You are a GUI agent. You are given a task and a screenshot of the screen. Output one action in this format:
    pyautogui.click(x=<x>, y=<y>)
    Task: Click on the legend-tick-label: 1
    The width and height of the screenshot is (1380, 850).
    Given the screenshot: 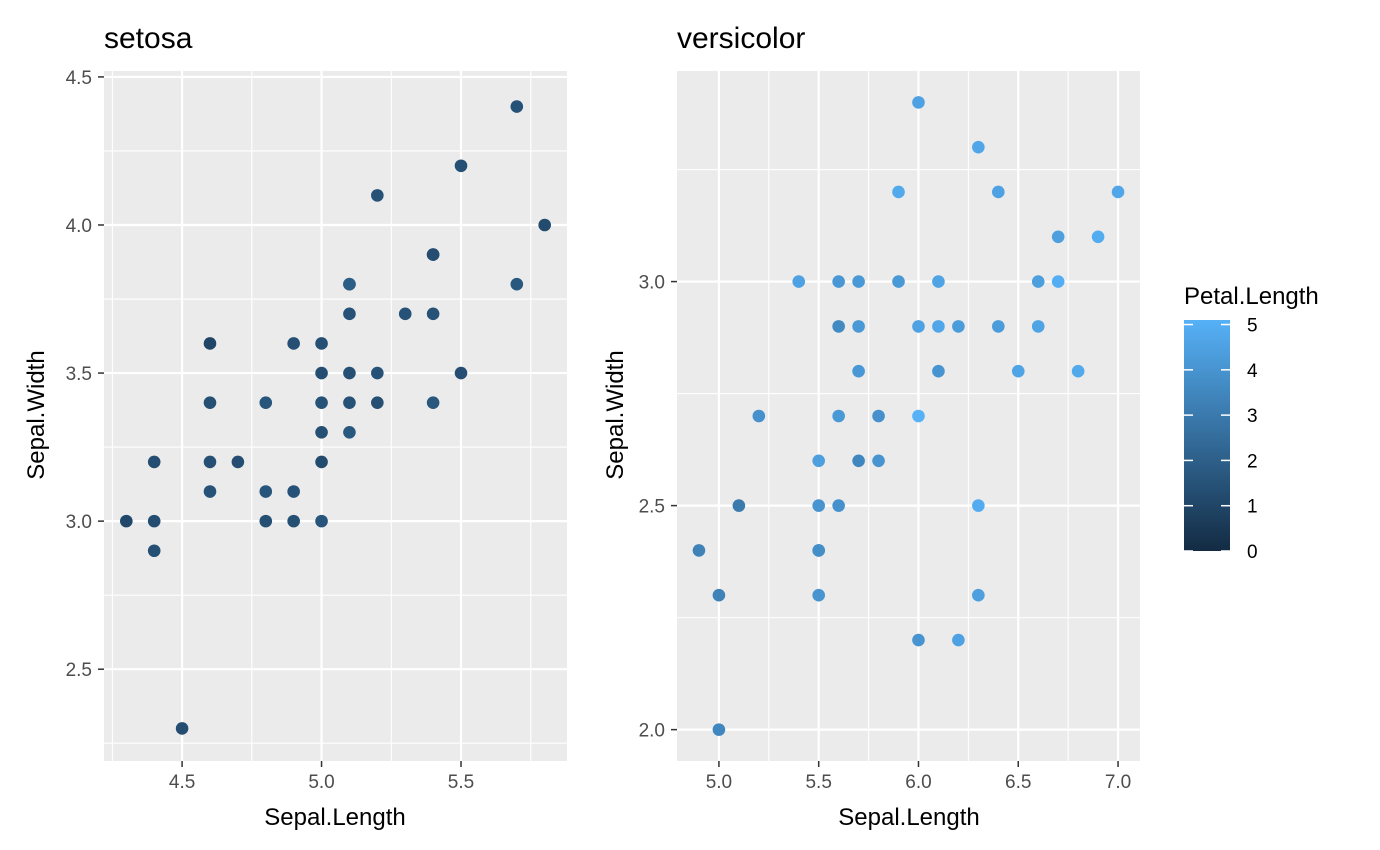 What is the action you would take?
    pyautogui.click(x=1252, y=507)
    